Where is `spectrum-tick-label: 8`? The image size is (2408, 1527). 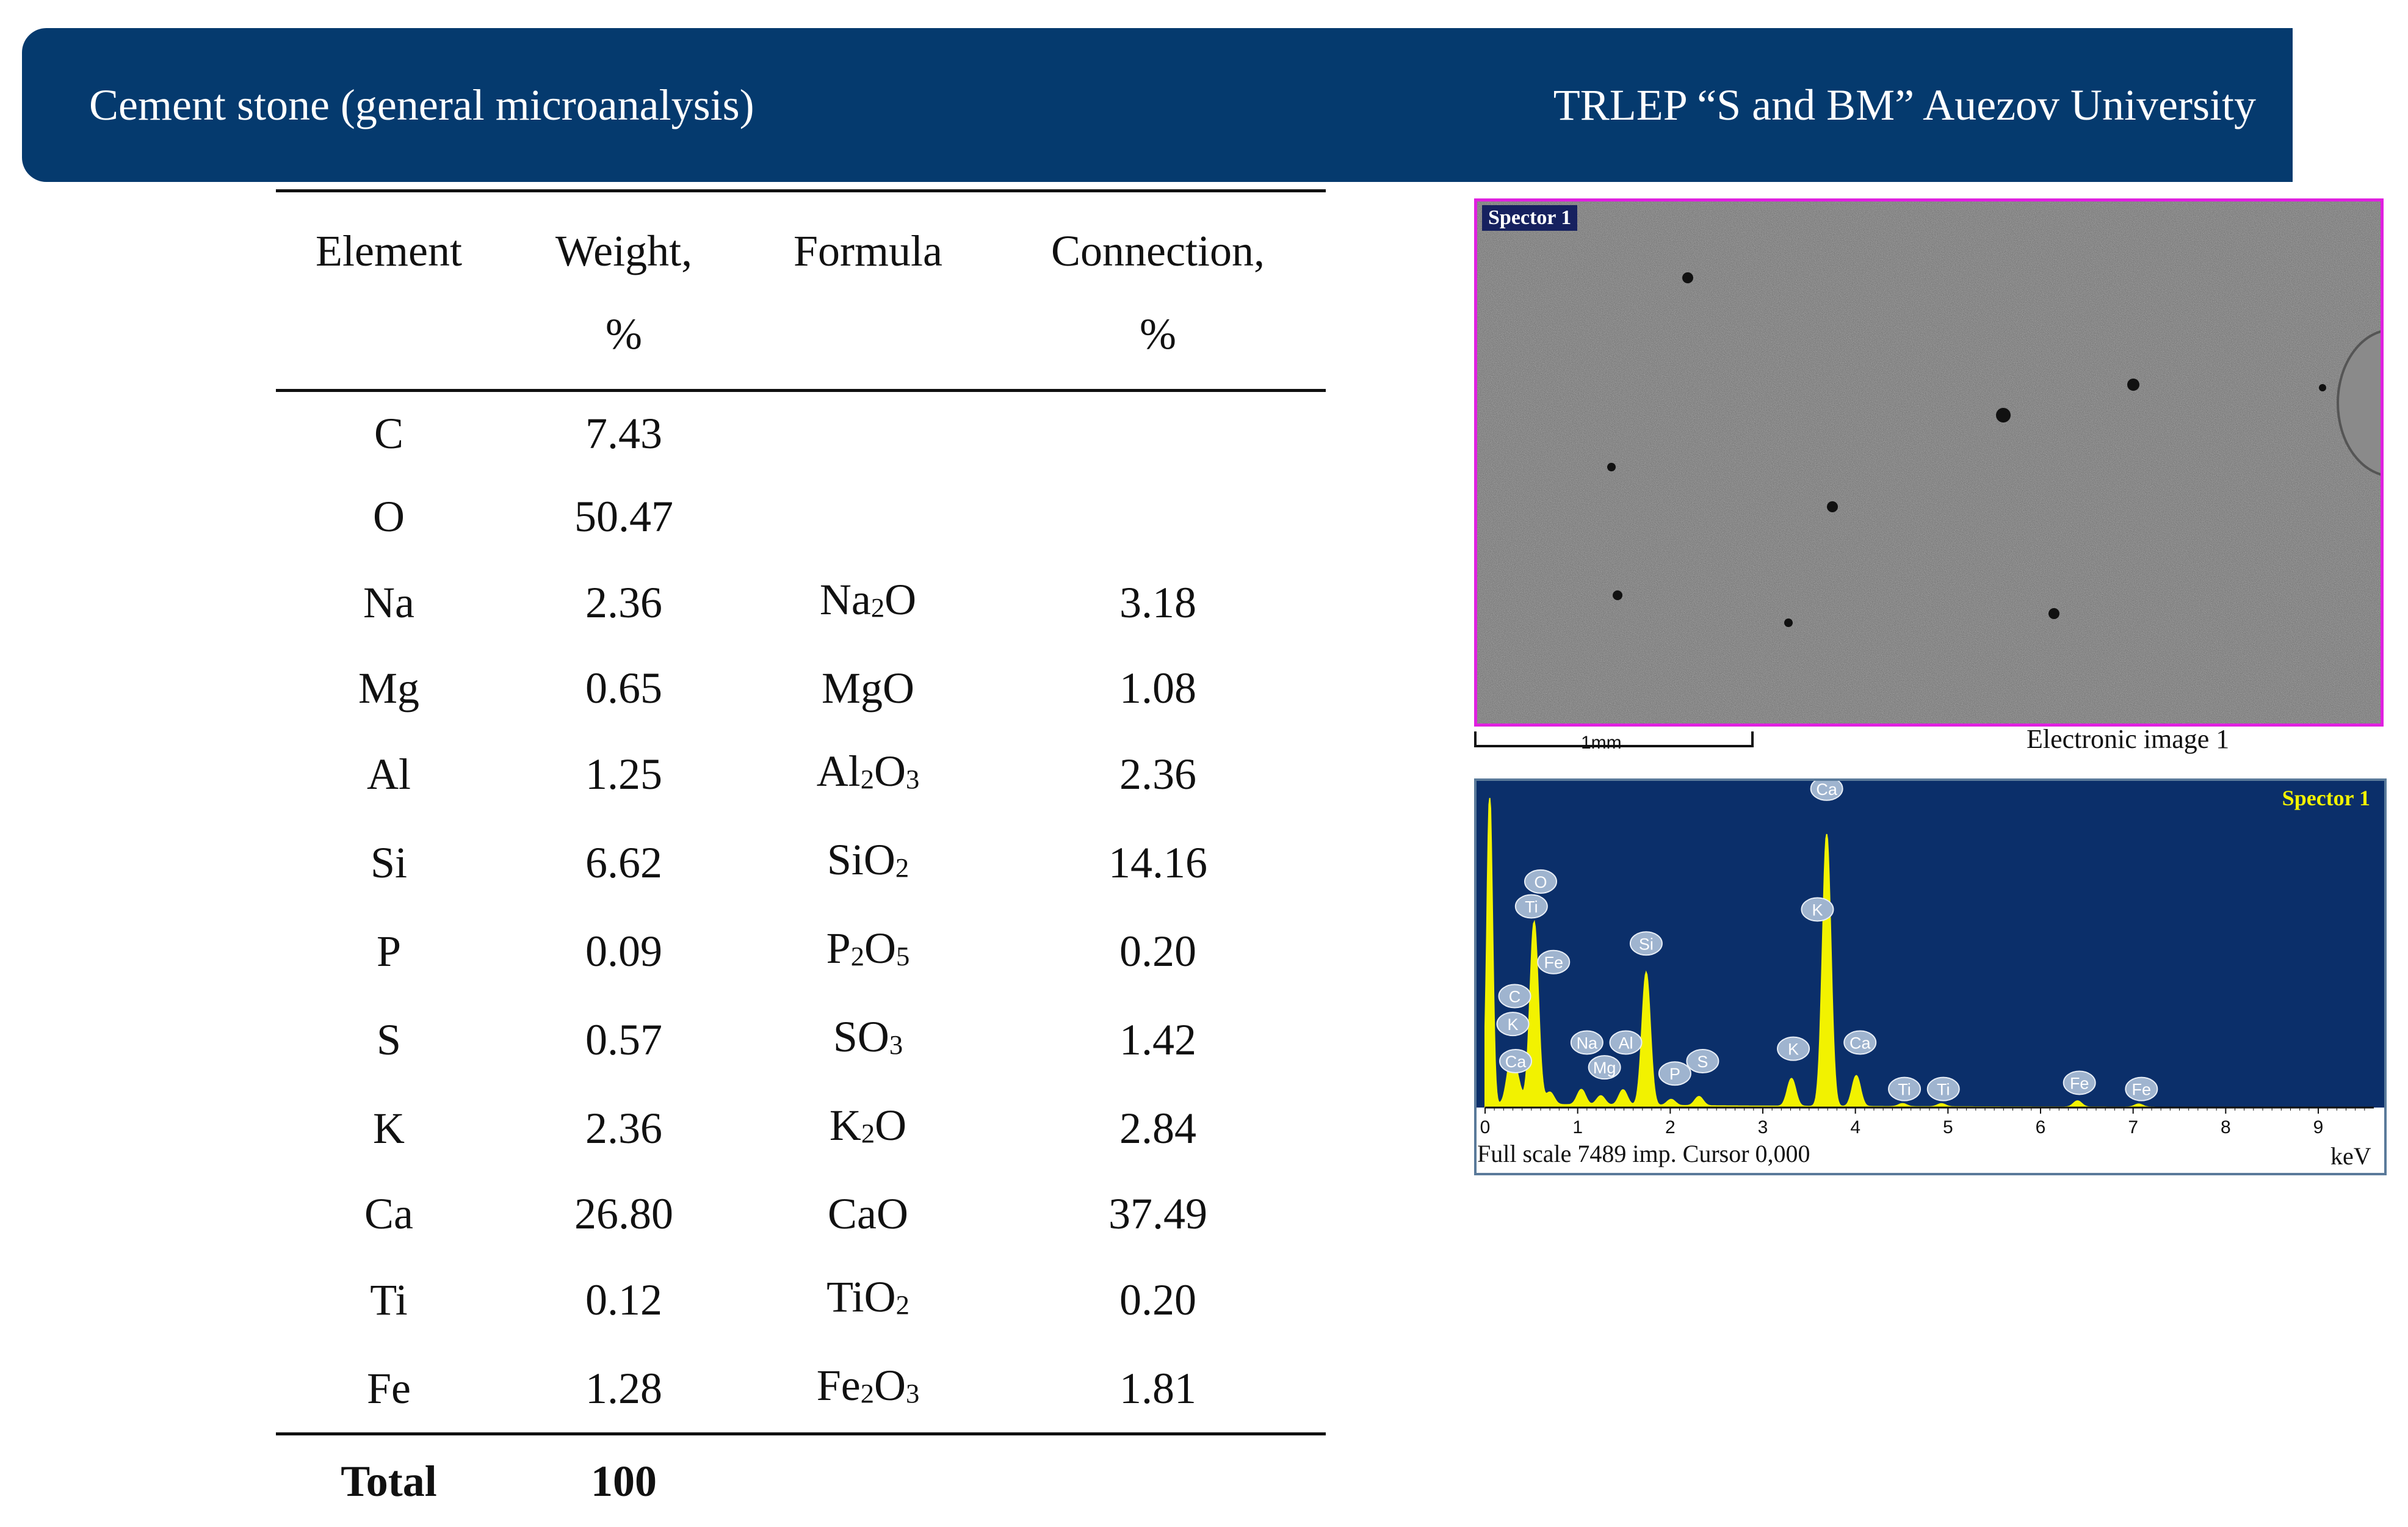 spectrum-tick-label: 8 is located at coordinates (2226, 1127).